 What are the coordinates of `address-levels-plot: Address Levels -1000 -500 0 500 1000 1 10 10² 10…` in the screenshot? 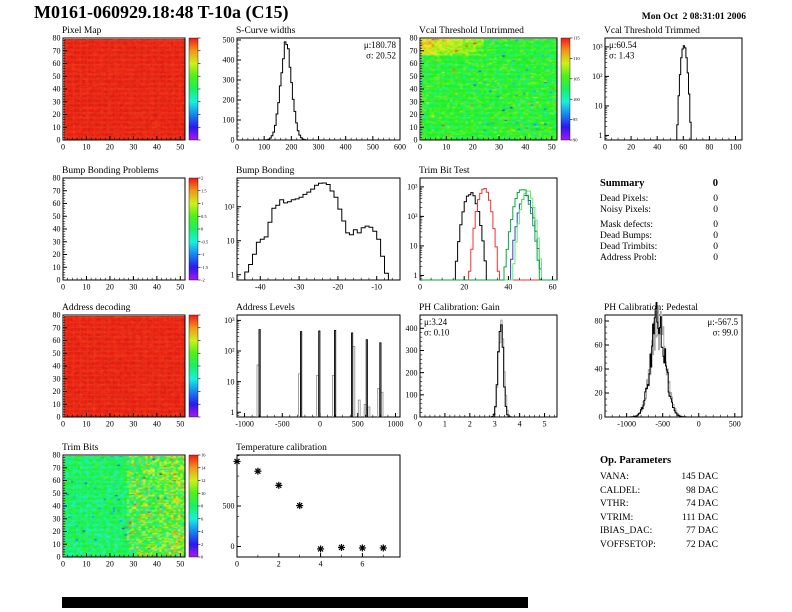 It's located at (308, 366).